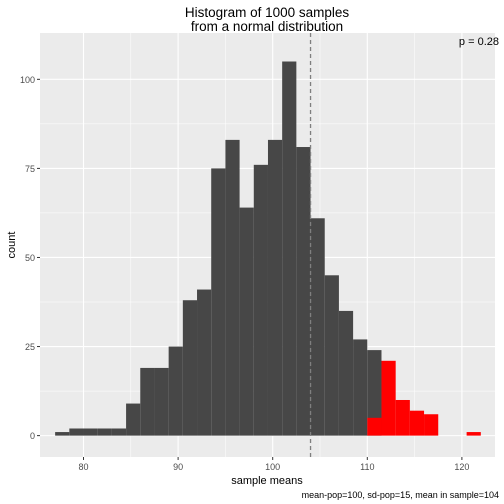  What do you see at coordinates (479, 42) in the screenshot?
I see `p-value-annotation: p = 0.28` at bounding box center [479, 42].